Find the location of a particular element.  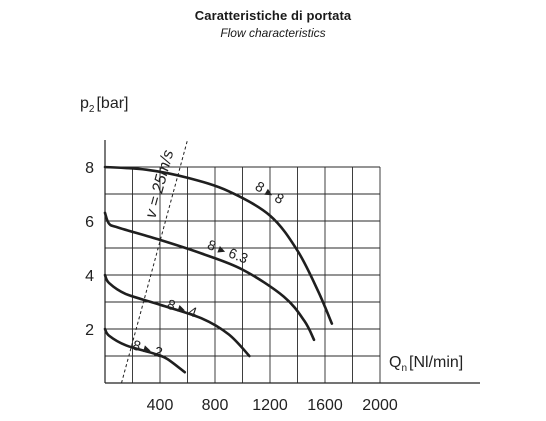

x-tick-label: 1200 is located at coordinates (270, 405).